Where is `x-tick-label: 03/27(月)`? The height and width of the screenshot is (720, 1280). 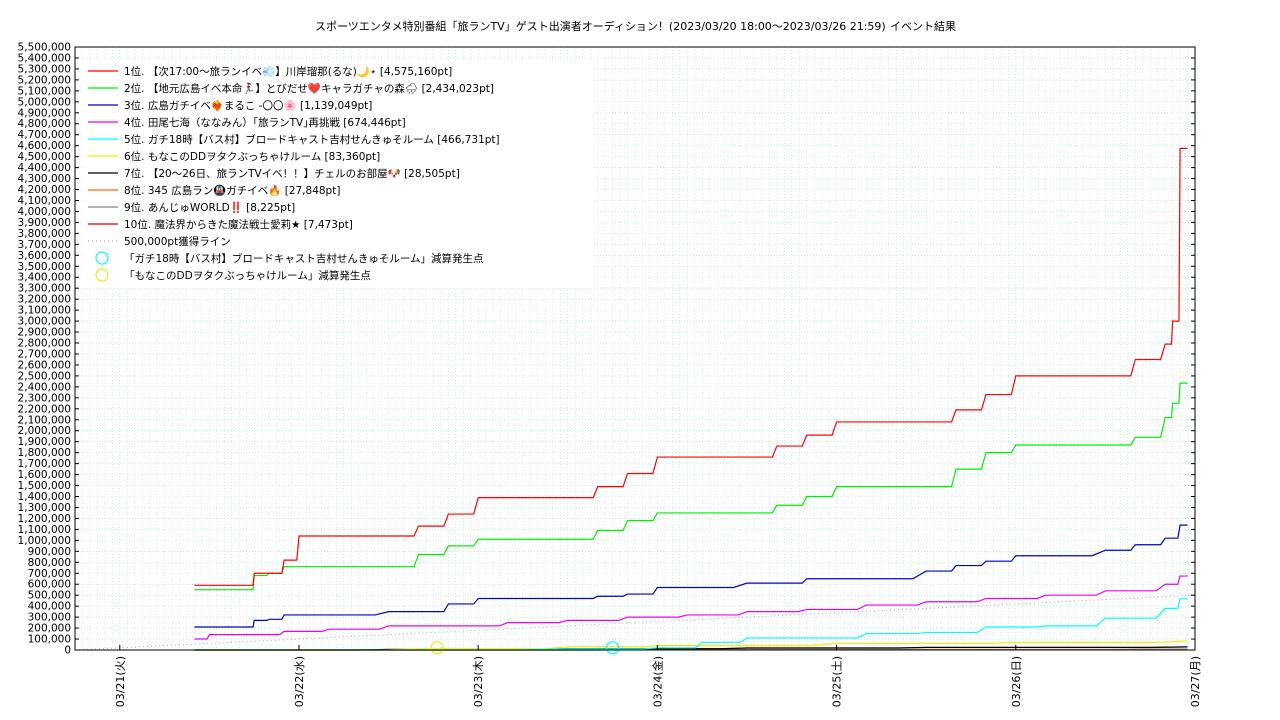 x-tick-label: 03/27(月) is located at coordinates (1195, 681).